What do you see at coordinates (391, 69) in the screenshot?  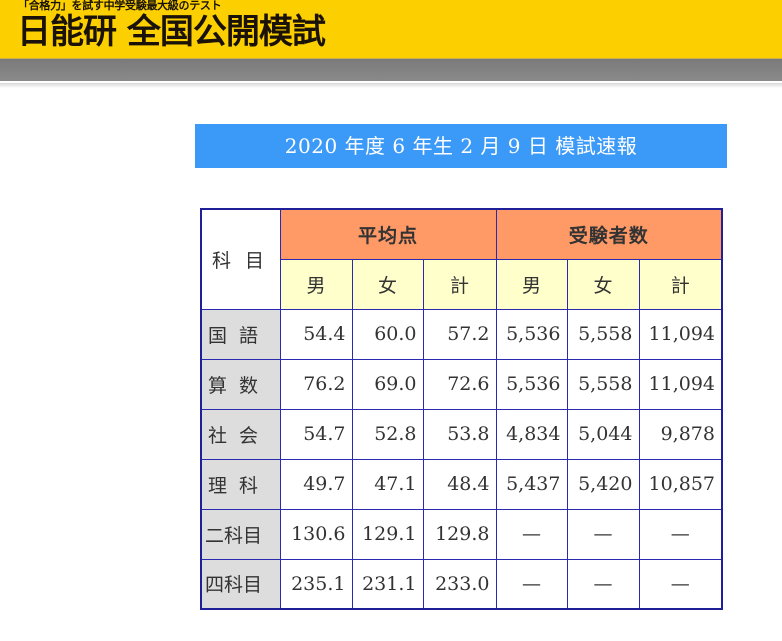 I see `nav-bar` at bounding box center [391, 69].